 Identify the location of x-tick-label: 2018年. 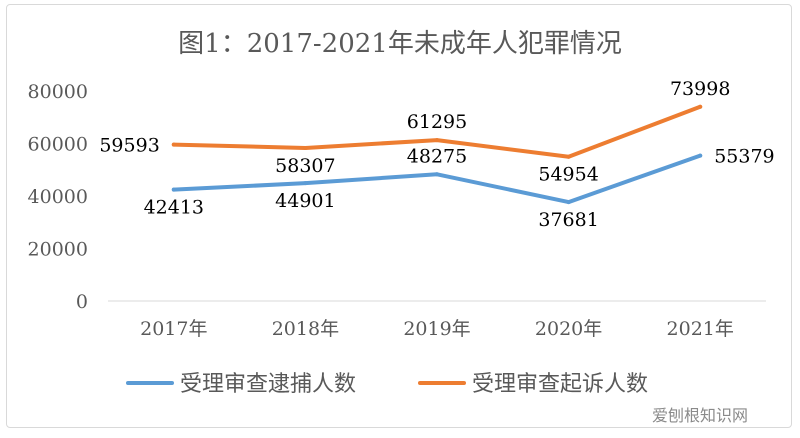
(305, 329).